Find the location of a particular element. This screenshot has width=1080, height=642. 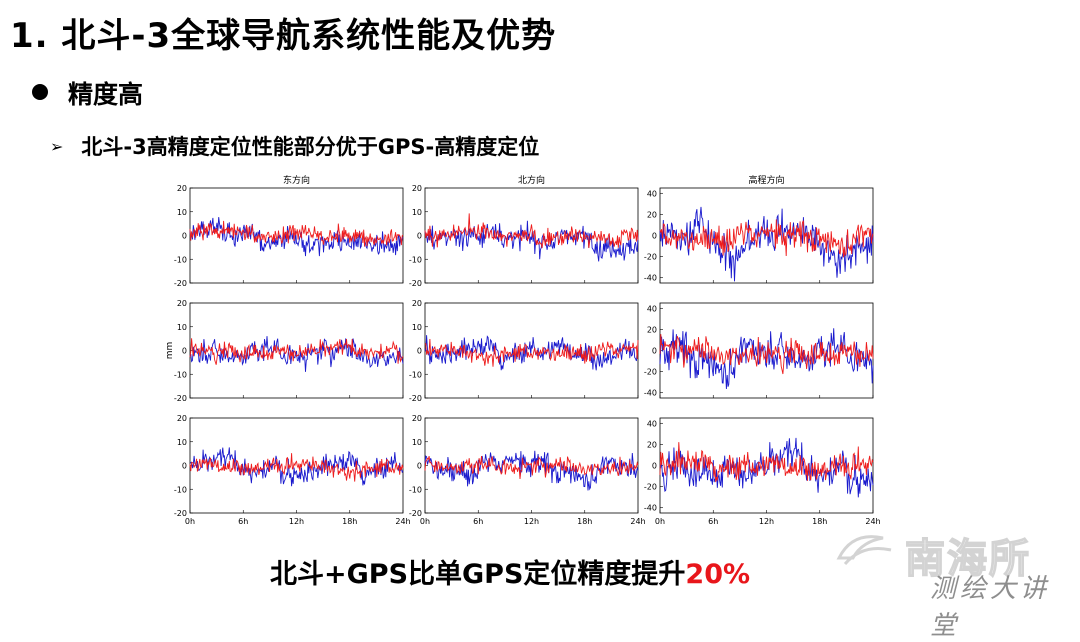

column-title: 高程方向 is located at coordinates (766, 180).